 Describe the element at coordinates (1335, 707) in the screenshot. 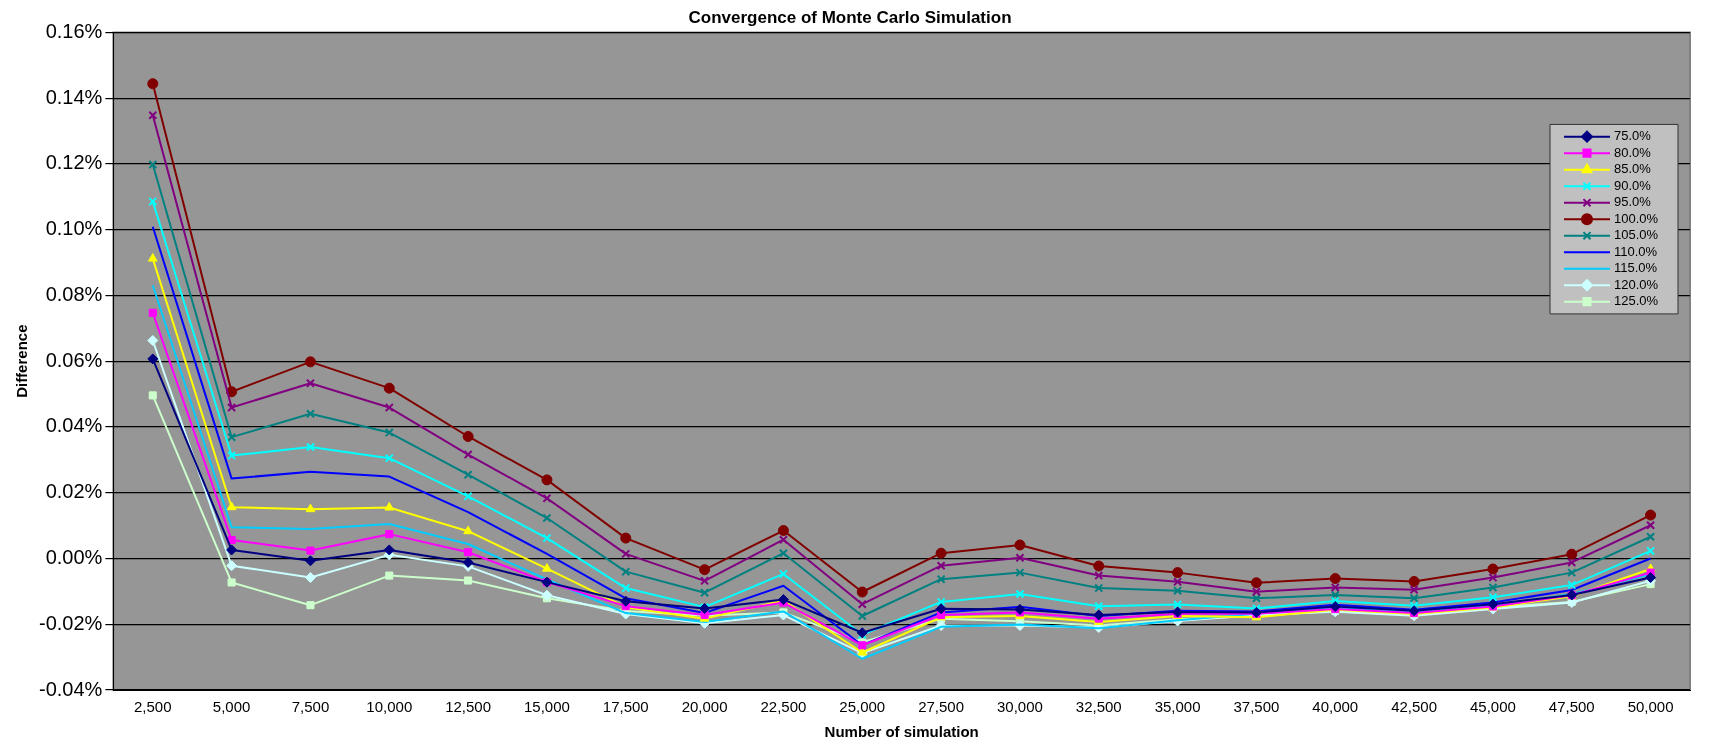

I see `x-tick-label: 40,000` at that location.